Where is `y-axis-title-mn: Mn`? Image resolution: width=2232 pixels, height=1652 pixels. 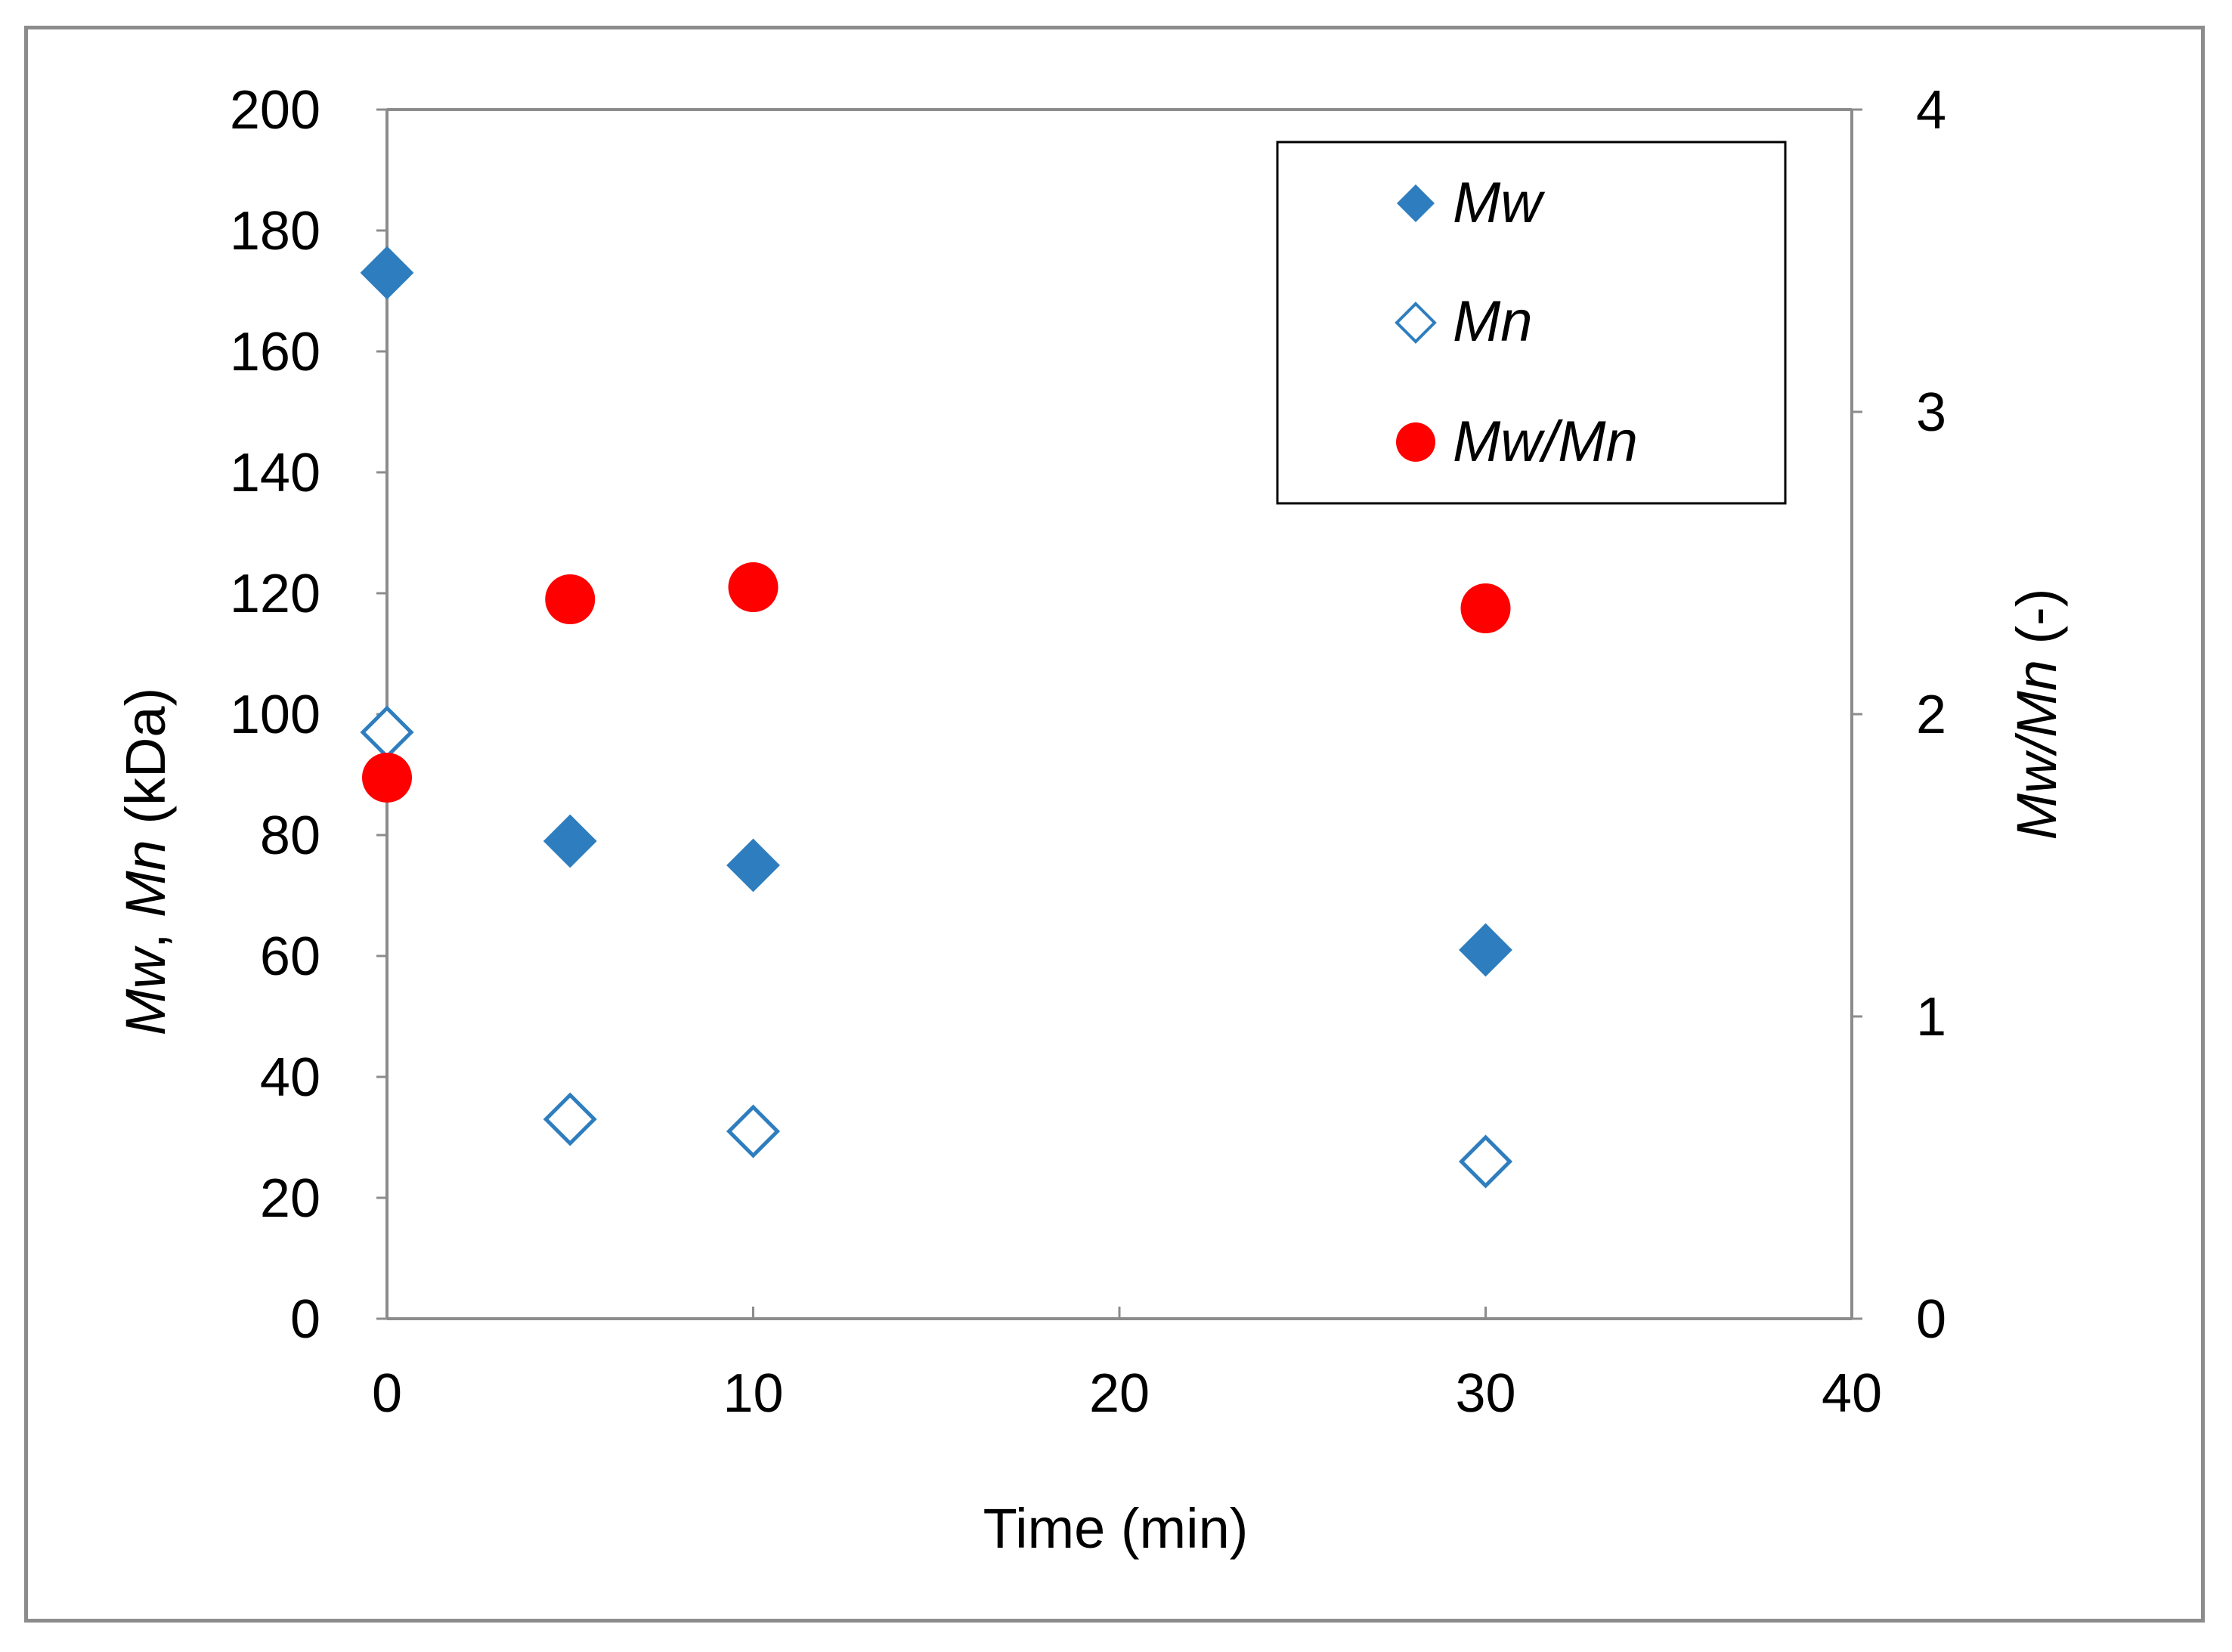 y-axis-title-mn: Mn is located at coordinates (145, 878).